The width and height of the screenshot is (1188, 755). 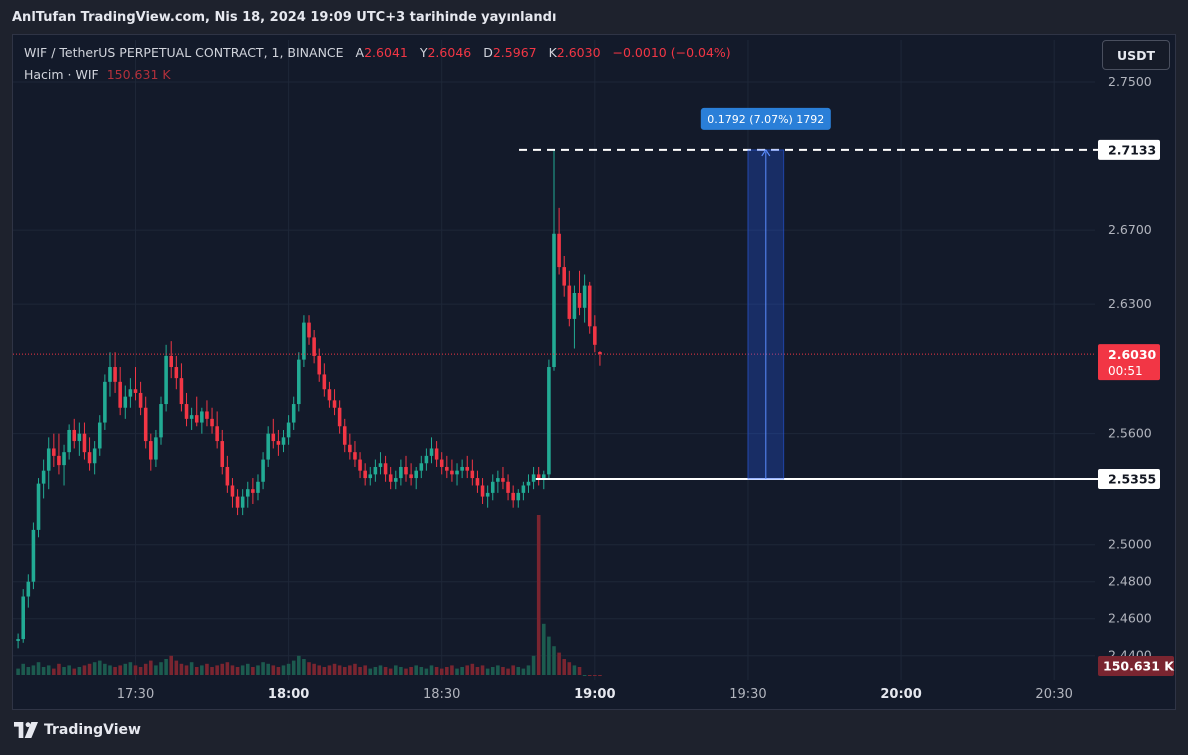 I want to click on x-tick-label: 18:00, so click(x=288, y=694).